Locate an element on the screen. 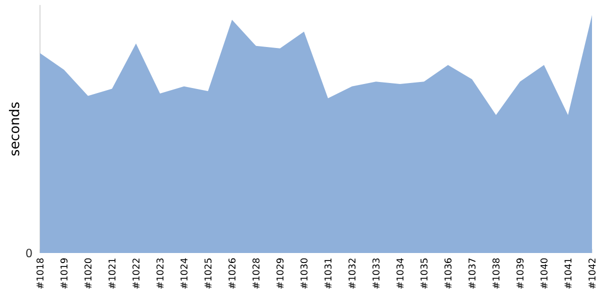 This screenshot has height=300, width=600. x-tick-label: #1041 is located at coordinates (568, 273).